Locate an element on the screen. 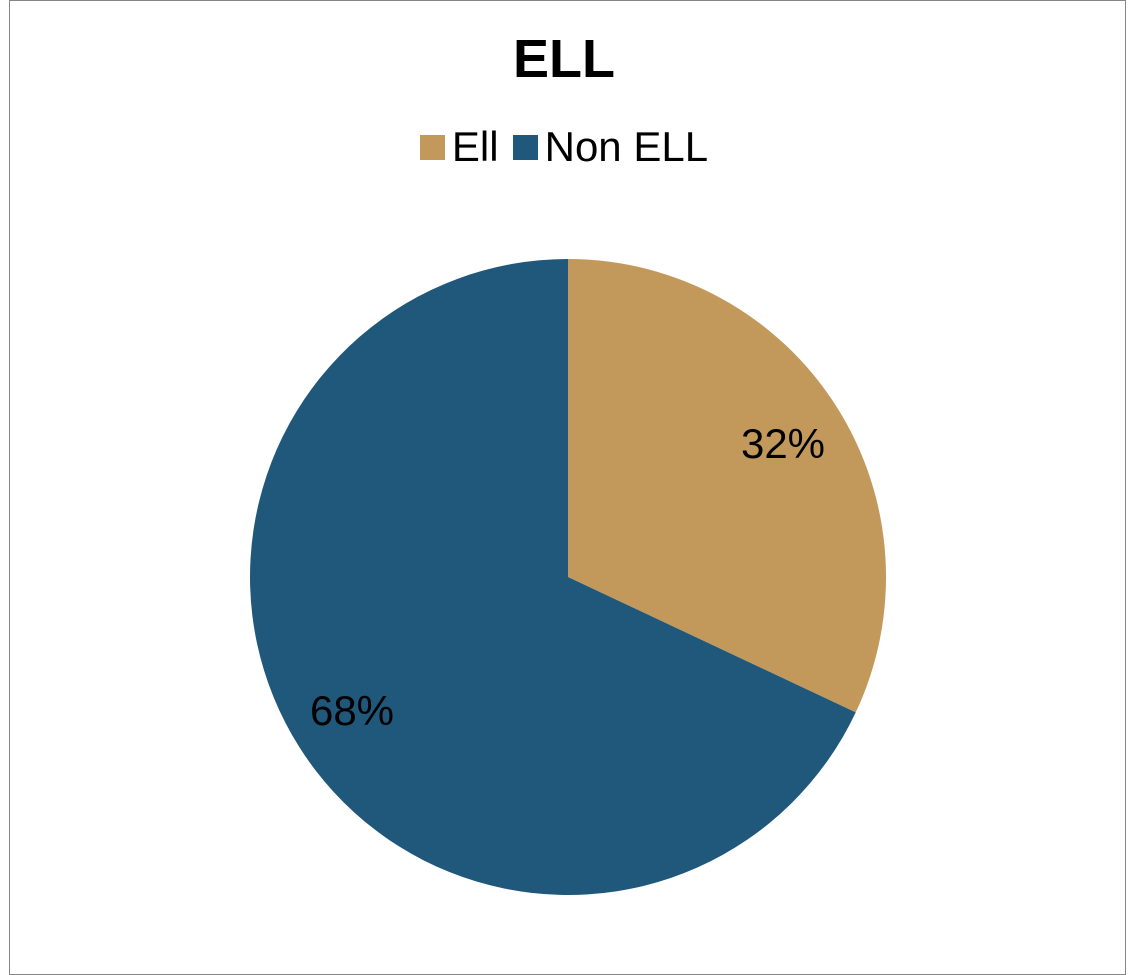  legend-item-ell: Ell is located at coordinates (459, 147).